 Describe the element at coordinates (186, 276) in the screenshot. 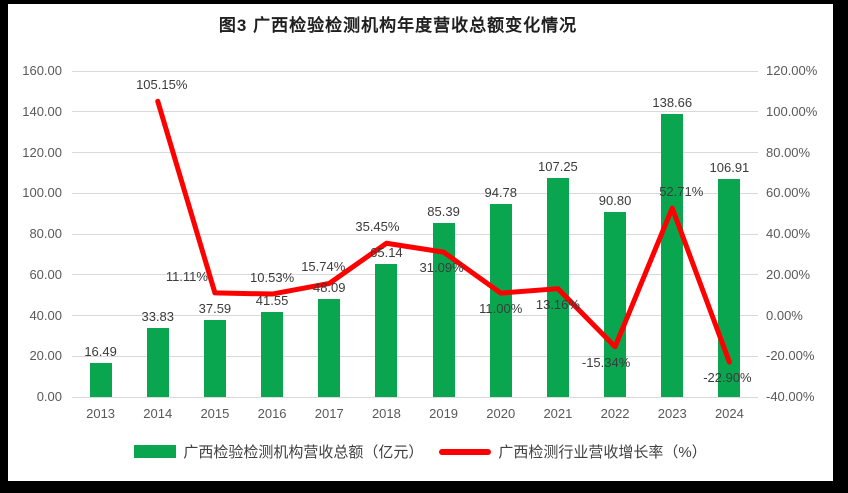

I see `growth-value-label: 11.11%` at that location.